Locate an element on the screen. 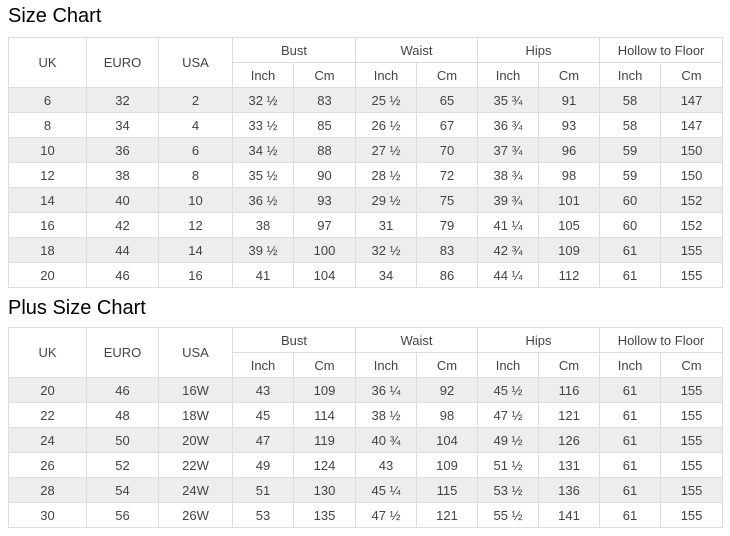 The height and width of the screenshot is (536, 730). table-cell: 47 ½ is located at coordinates (386, 515).